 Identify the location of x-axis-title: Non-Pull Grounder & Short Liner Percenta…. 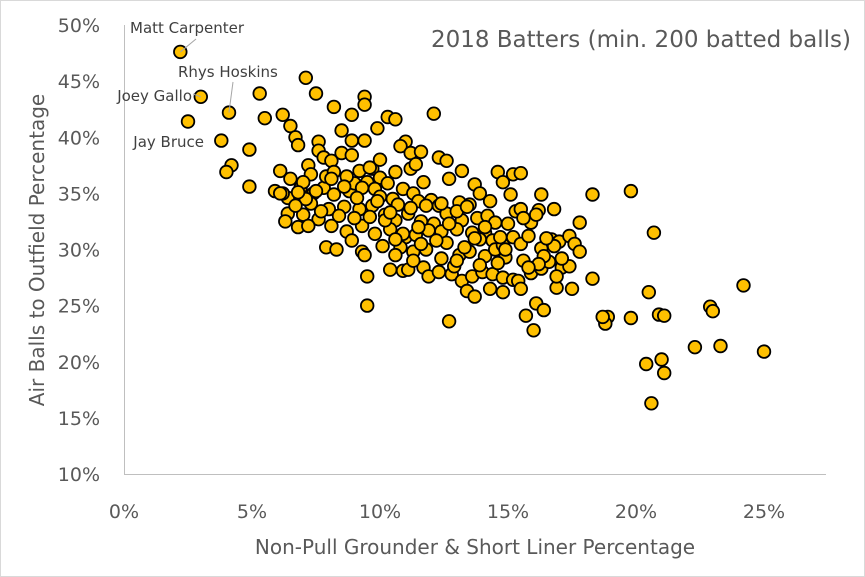
(475, 547).